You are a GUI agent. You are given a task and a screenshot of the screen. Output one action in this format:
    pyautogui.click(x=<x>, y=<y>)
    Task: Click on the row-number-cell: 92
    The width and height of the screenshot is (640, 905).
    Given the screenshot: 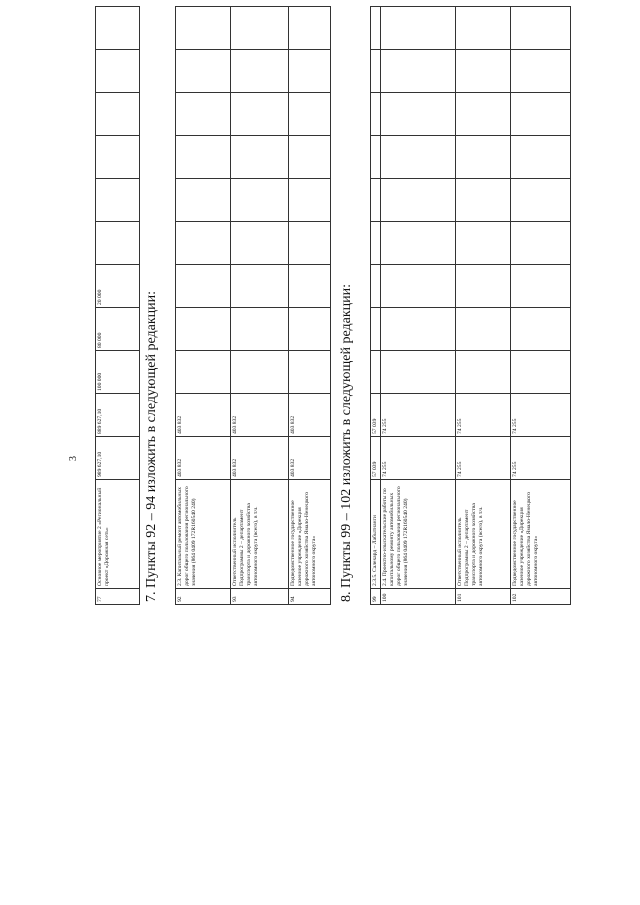 What is the action you would take?
    pyautogui.click(x=203, y=596)
    